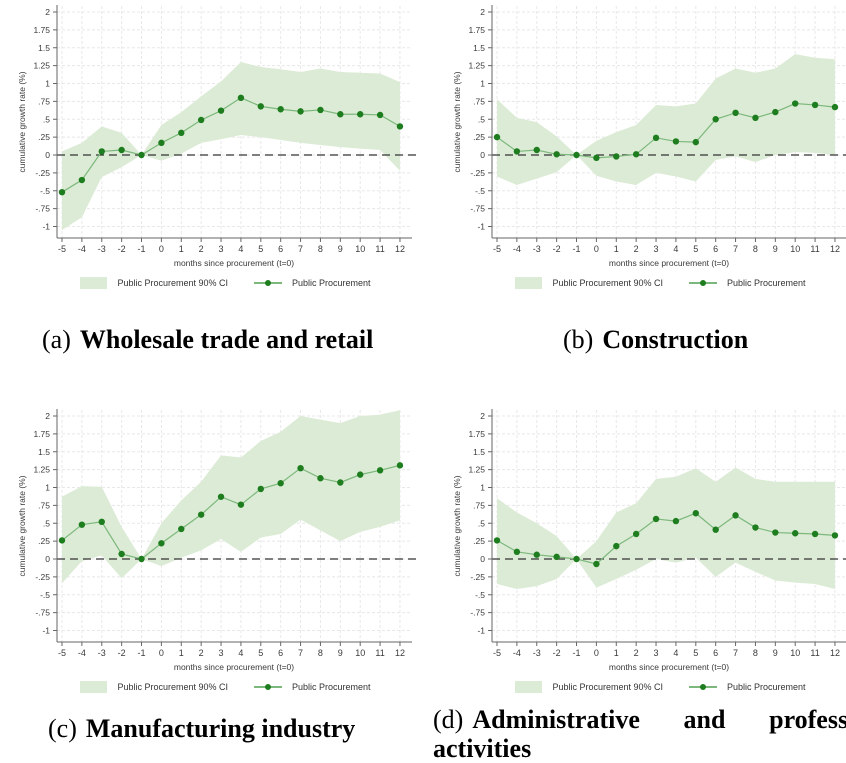 Image resolution: width=846 pixels, height=763 pixels. I want to click on svg-text: months since procurement (t=0), so click(669, 263).